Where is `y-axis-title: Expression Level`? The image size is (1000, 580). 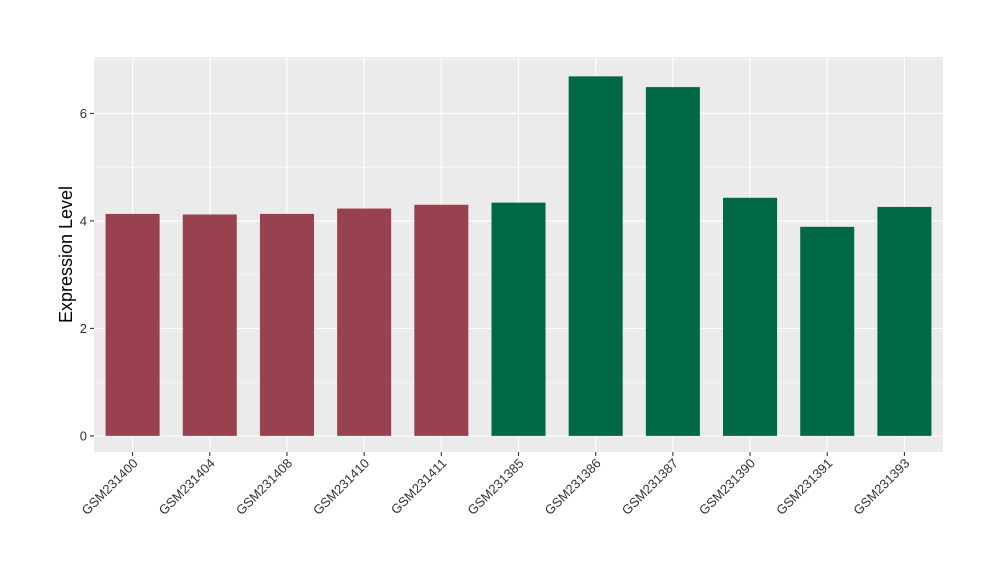
y-axis-title: Expression Level is located at coordinates (66, 254).